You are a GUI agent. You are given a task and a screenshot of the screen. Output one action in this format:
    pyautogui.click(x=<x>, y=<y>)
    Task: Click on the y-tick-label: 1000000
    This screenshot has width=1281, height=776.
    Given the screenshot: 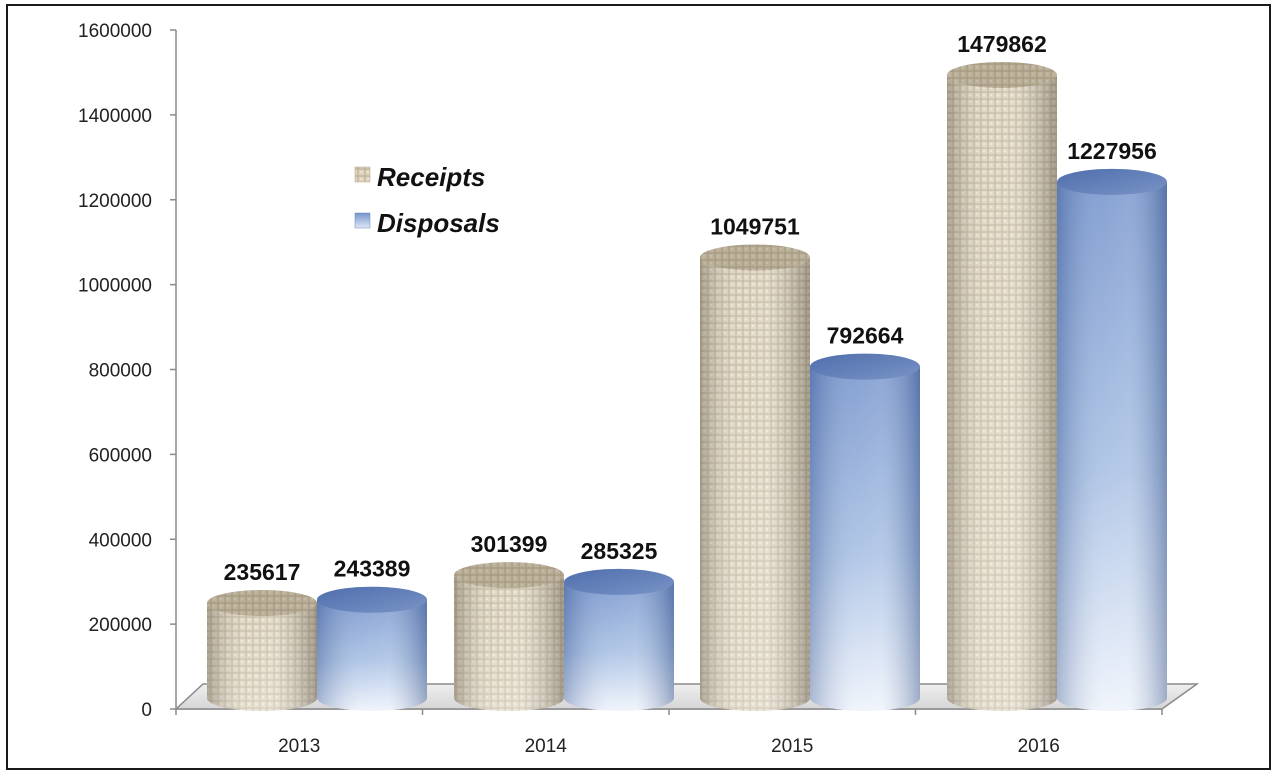 What is the action you would take?
    pyautogui.click(x=115, y=286)
    